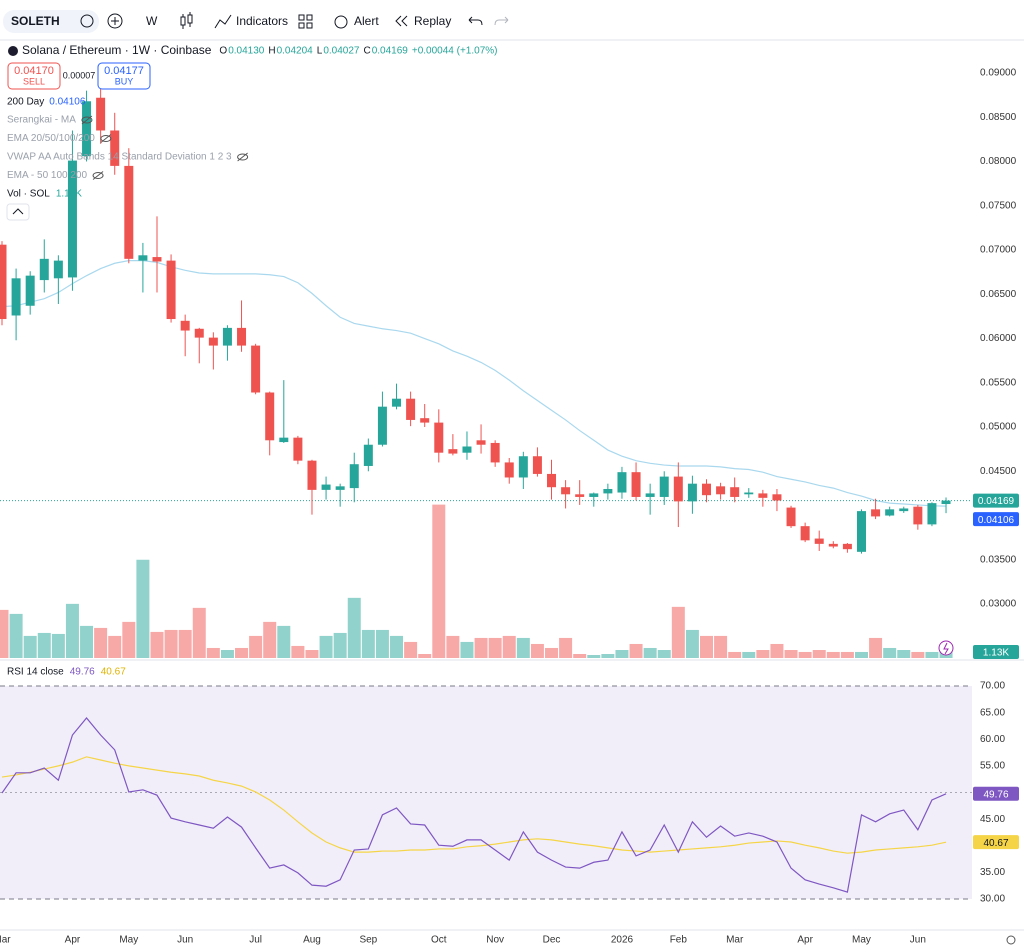  What do you see at coordinates (946, 648) in the screenshot?
I see `lightning-button` at bounding box center [946, 648].